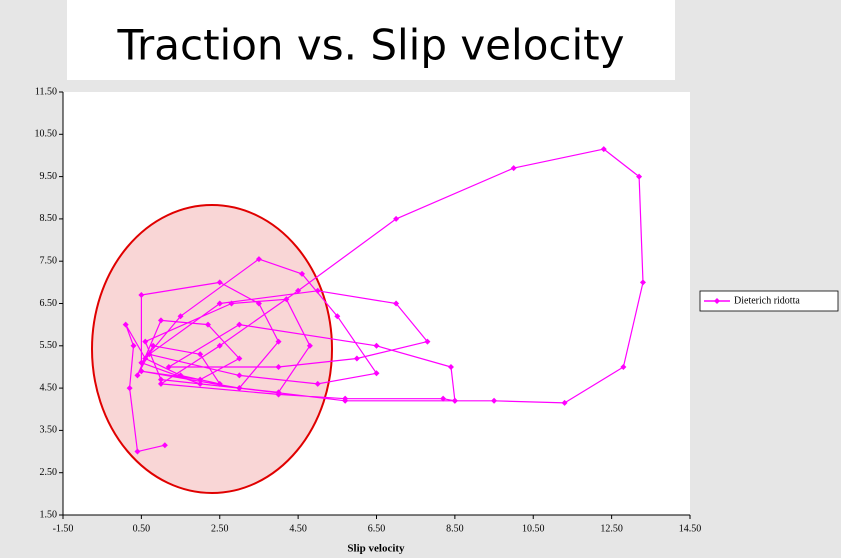 The image size is (841, 558). What do you see at coordinates (611, 528) in the screenshot?
I see `x-tick-label: 12.50` at bounding box center [611, 528].